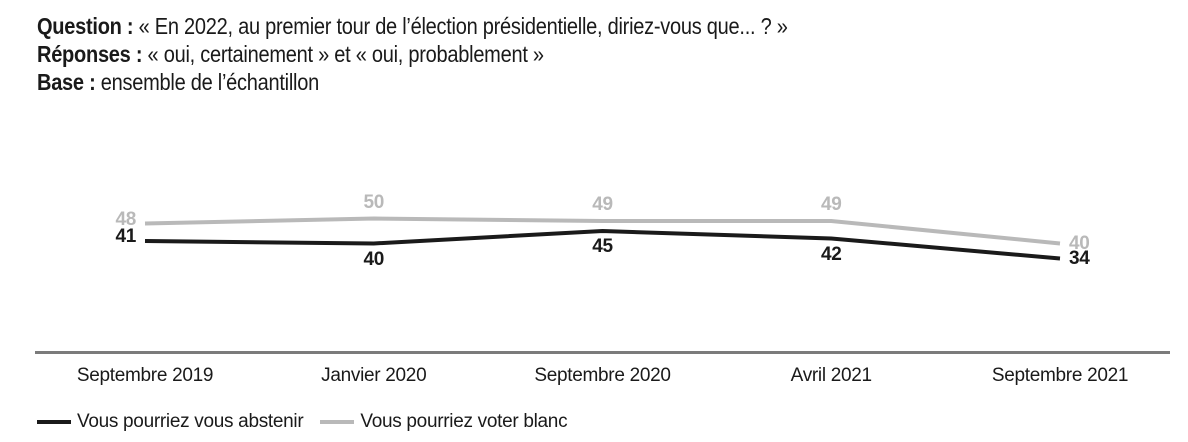 The height and width of the screenshot is (442, 1188). I want to click on legend-item-blanc: Vous pourriez voter blanc, so click(444, 422).